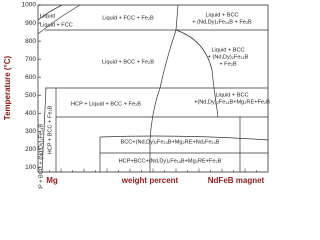  I want to click on region-label: BCC+(Nd,Dy)₂Fe₁₄B+Mg₂RE+Nd₂Fe₁₄B, so click(170, 142).